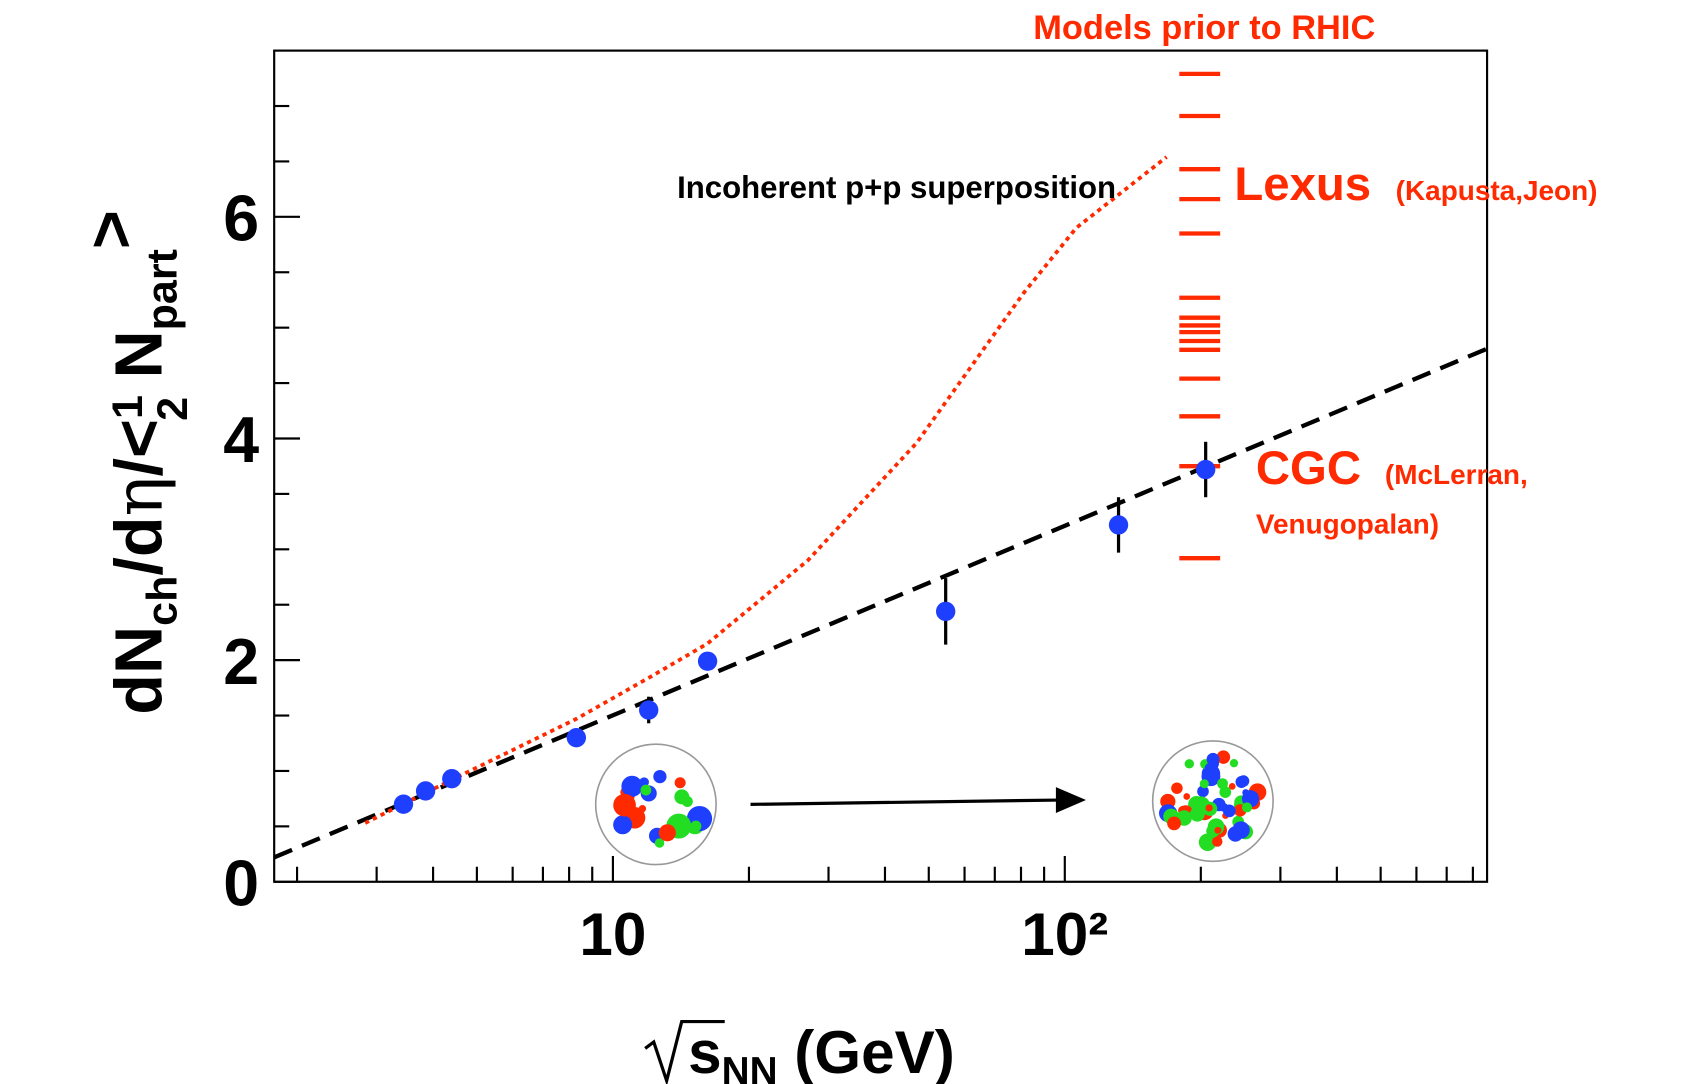  I want to click on y-label-part: N, so click(139, 363).